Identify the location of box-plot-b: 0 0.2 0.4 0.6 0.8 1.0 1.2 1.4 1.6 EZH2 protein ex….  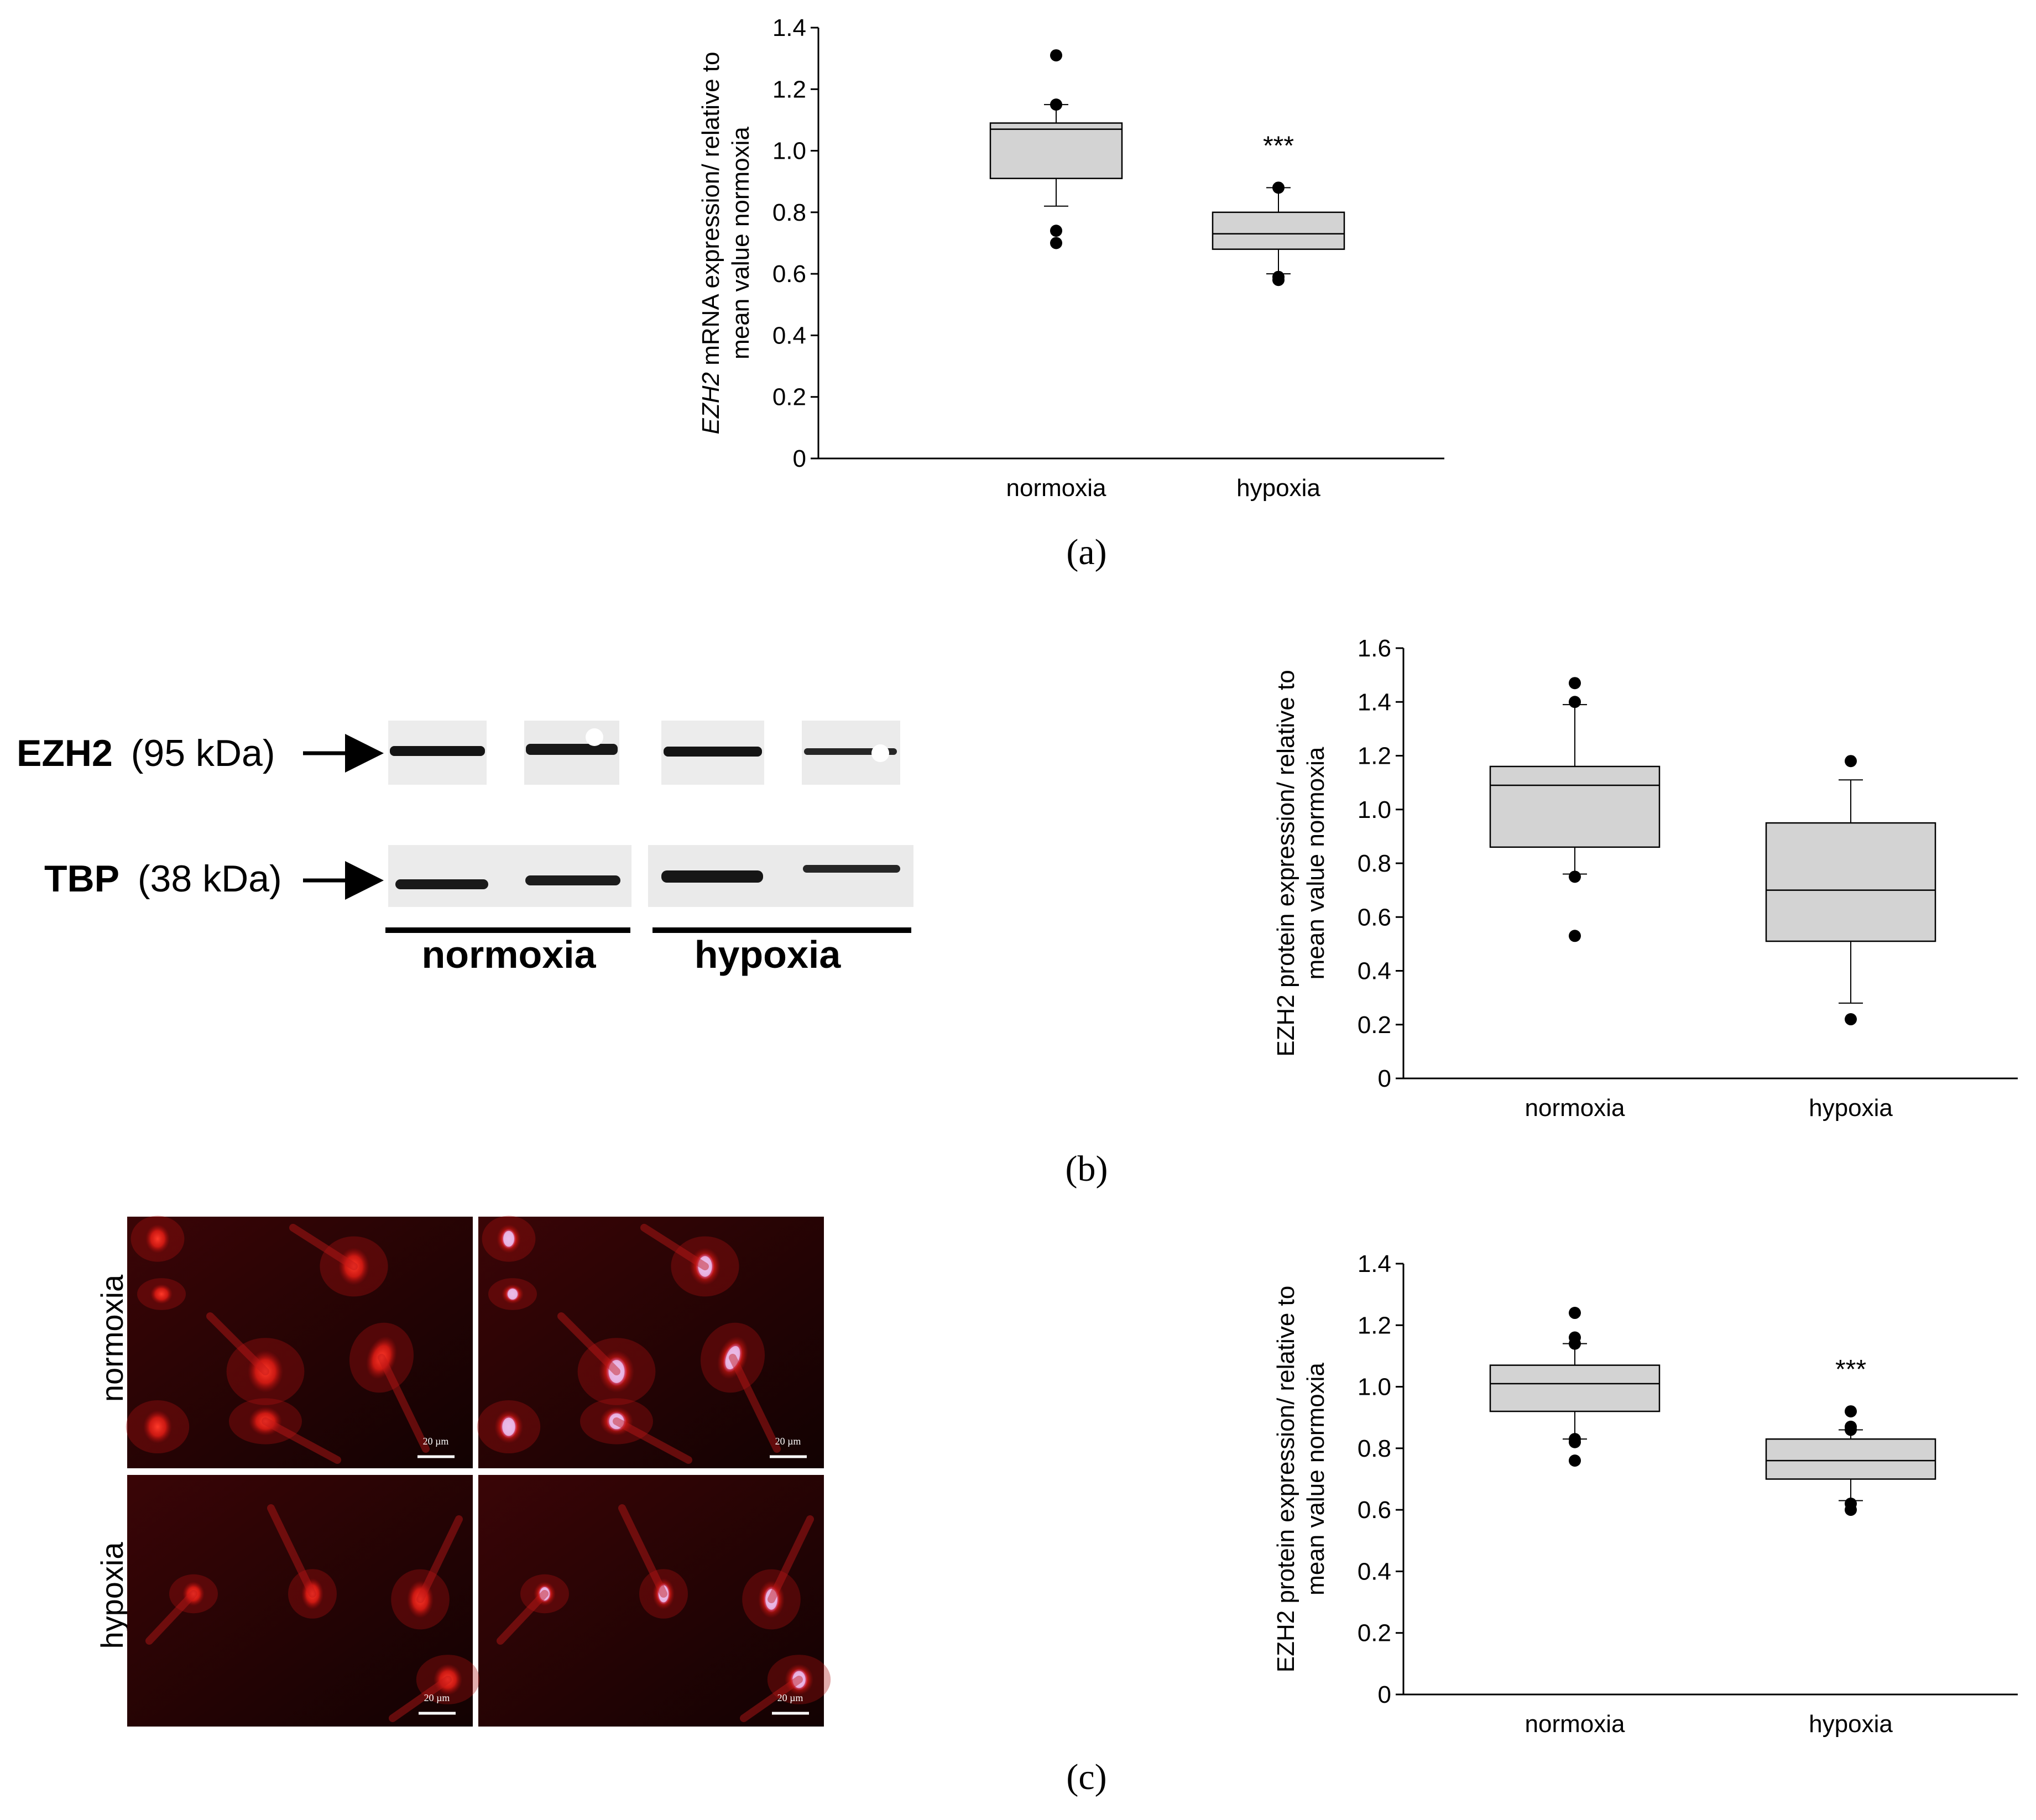
(1645, 878).